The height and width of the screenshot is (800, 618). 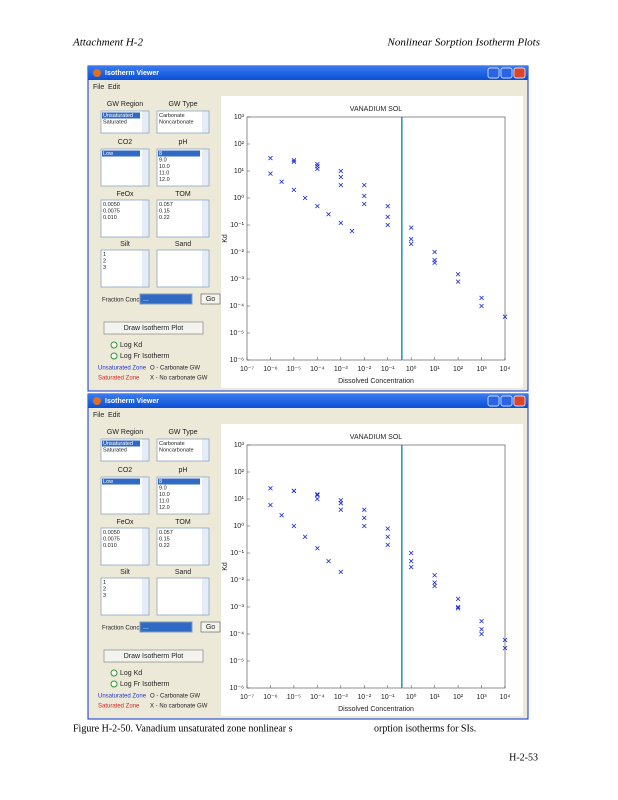 I want to click on legend-text: X - No carbonate GW, so click(x=179, y=707).